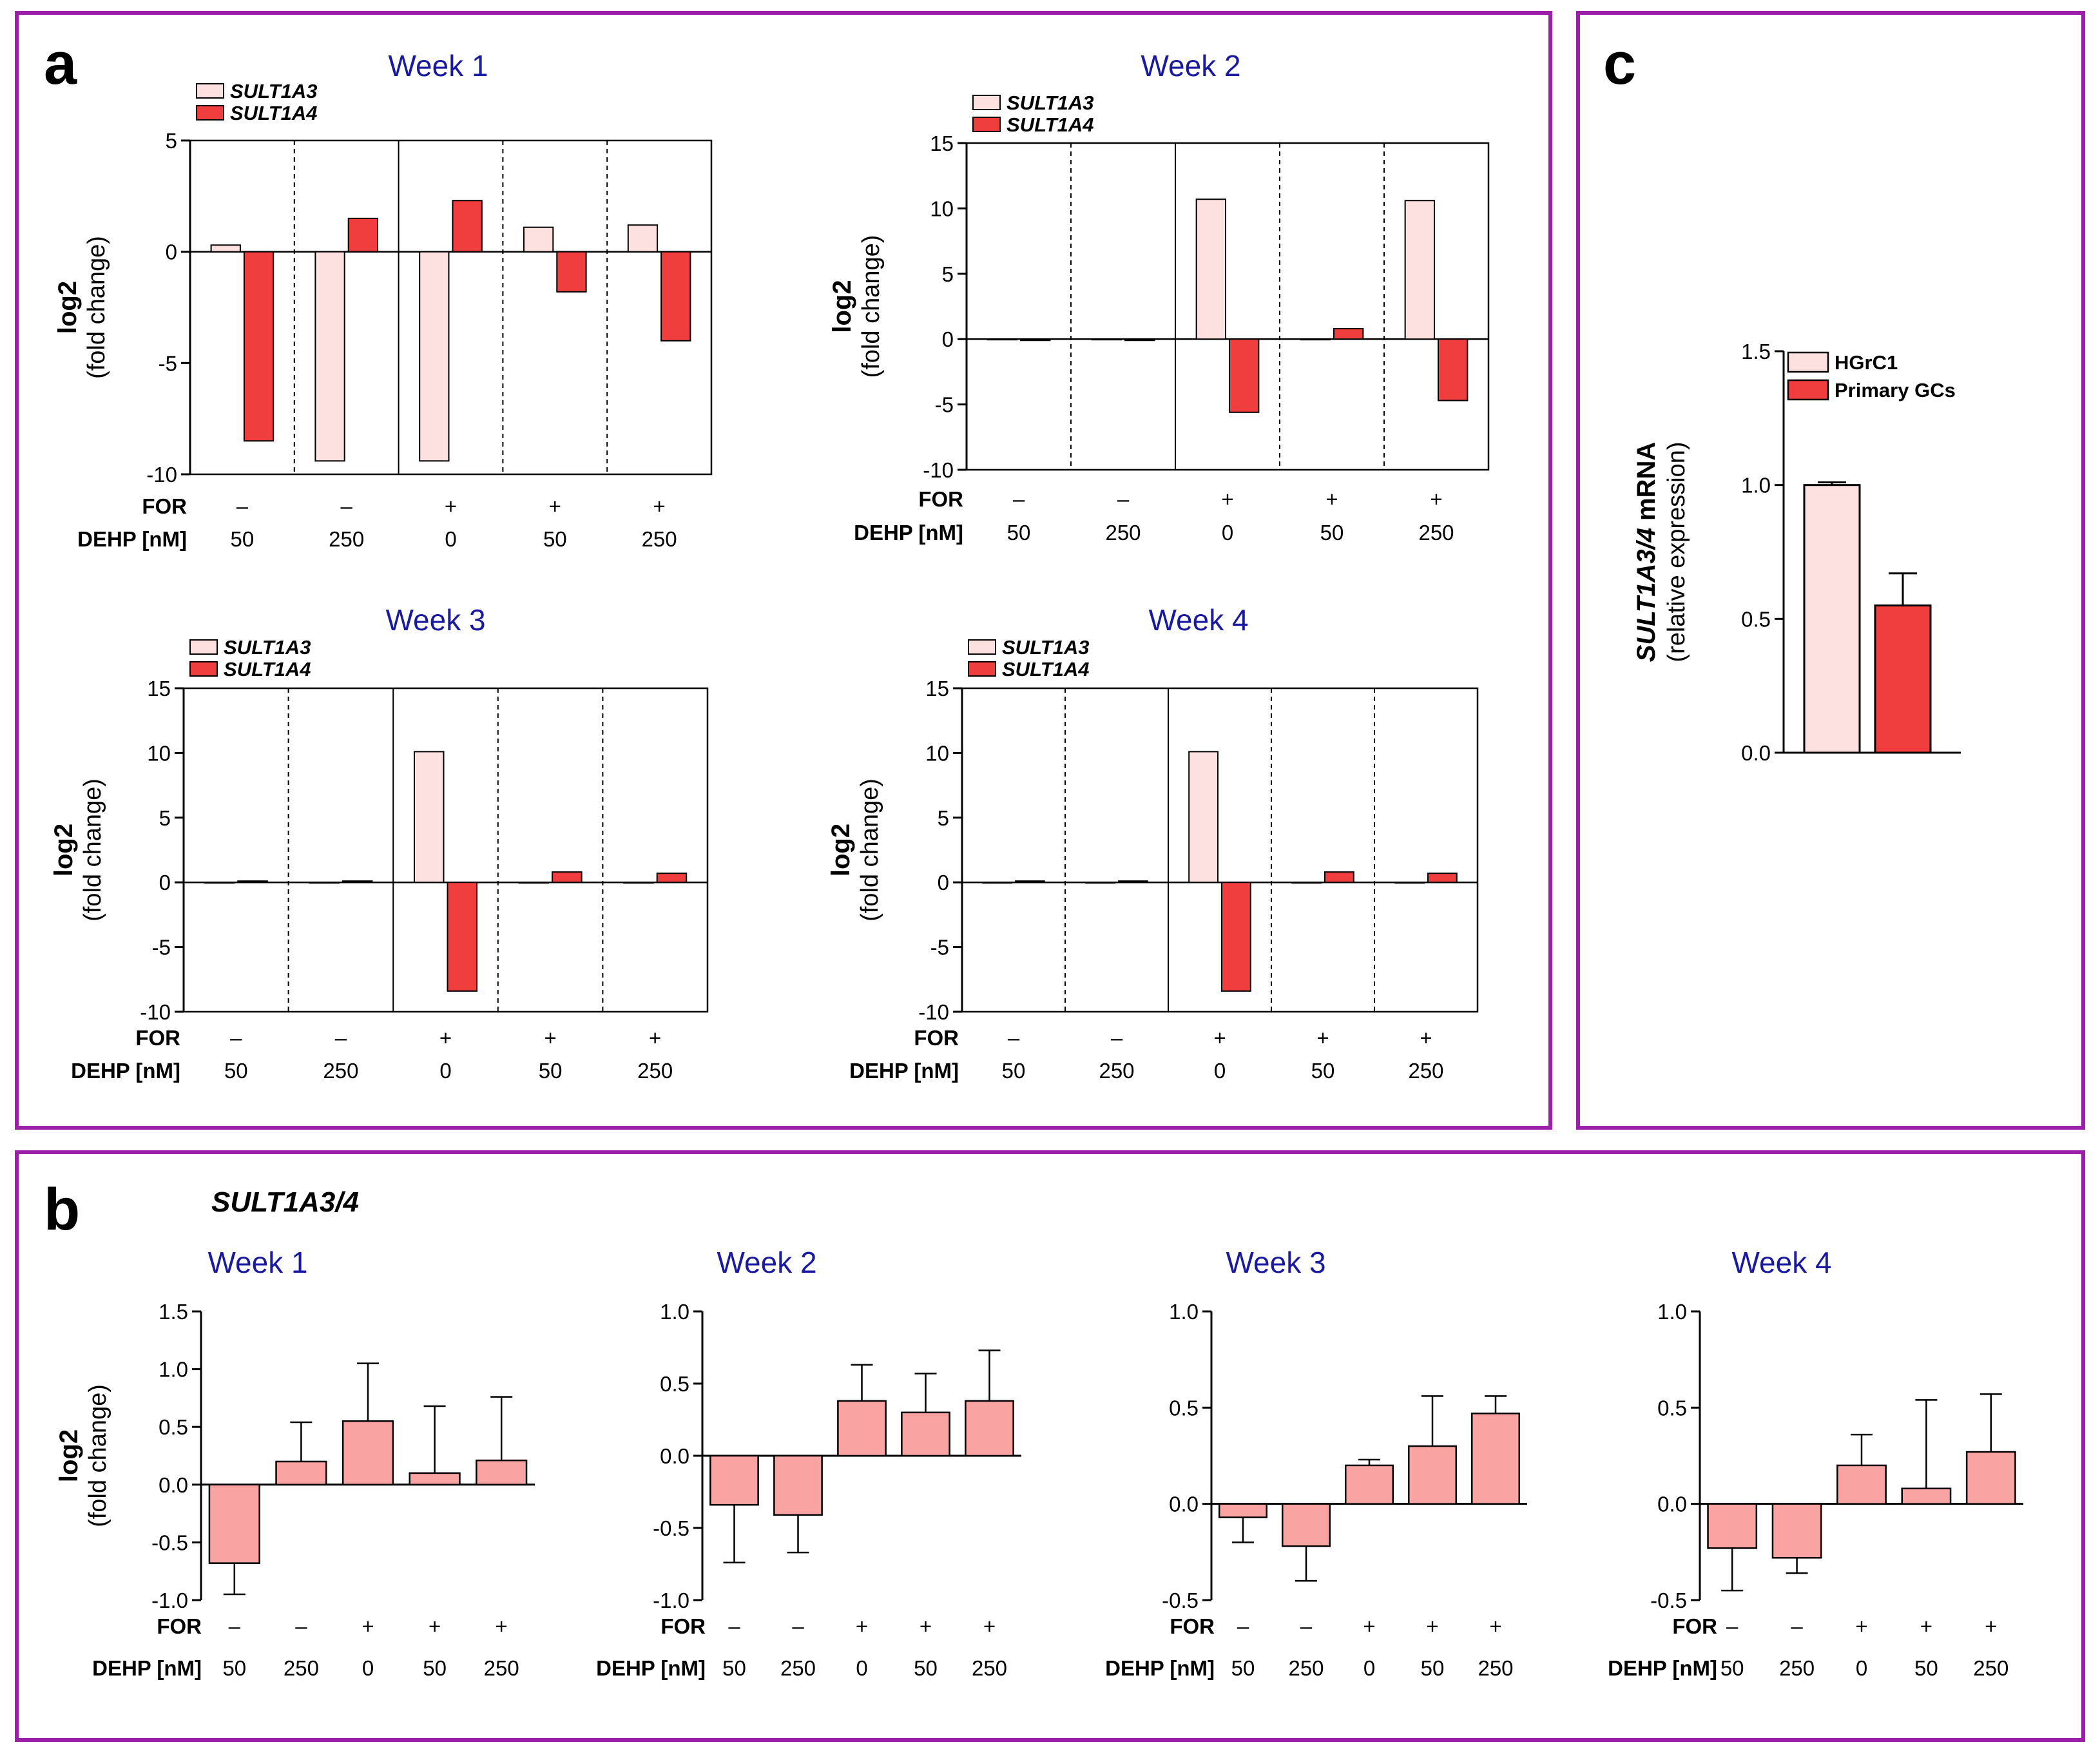 This screenshot has width=2100, height=1758. I want to click on a-week2-dehp-value-4: 250, so click(1436, 533).